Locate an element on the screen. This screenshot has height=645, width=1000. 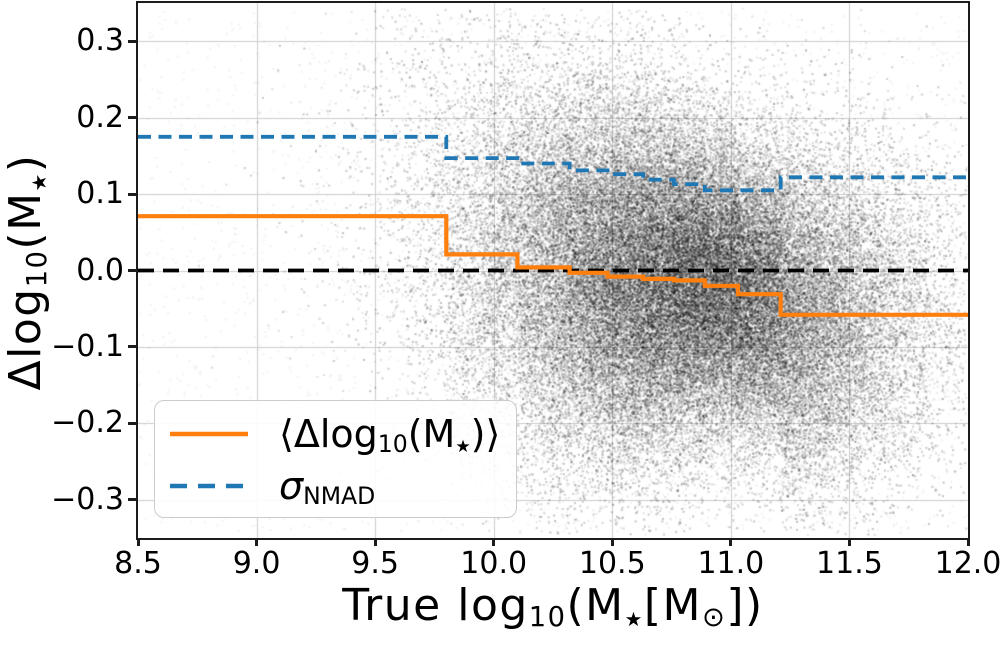
y-tick-label: 0.0 is located at coordinates (100, 270).